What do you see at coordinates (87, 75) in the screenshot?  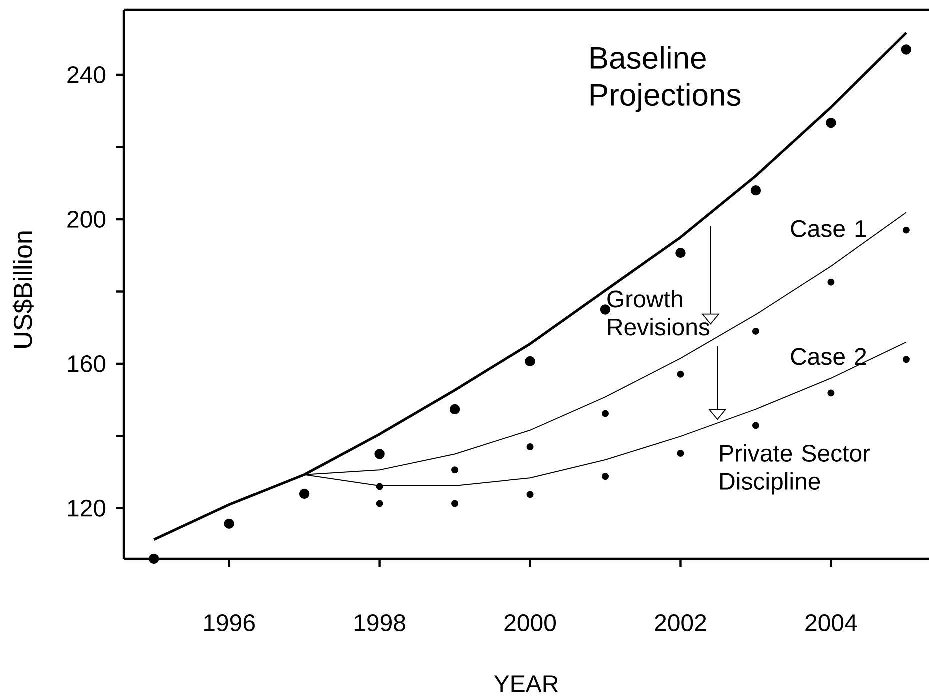 I see `y-tick-label: 240` at bounding box center [87, 75].